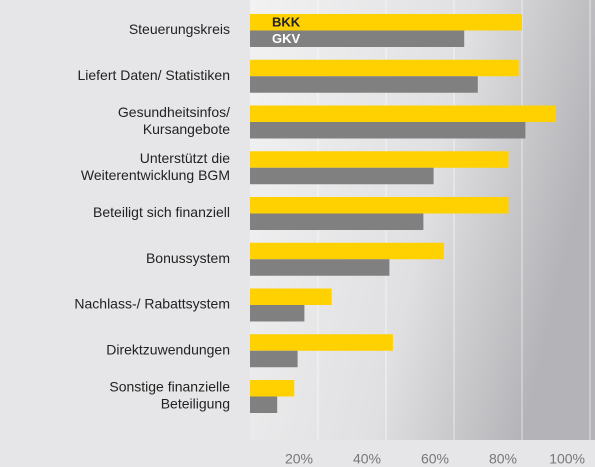  Describe the element at coordinates (299, 459) in the screenshot. I see `x-tick-label: 20%` at that location.